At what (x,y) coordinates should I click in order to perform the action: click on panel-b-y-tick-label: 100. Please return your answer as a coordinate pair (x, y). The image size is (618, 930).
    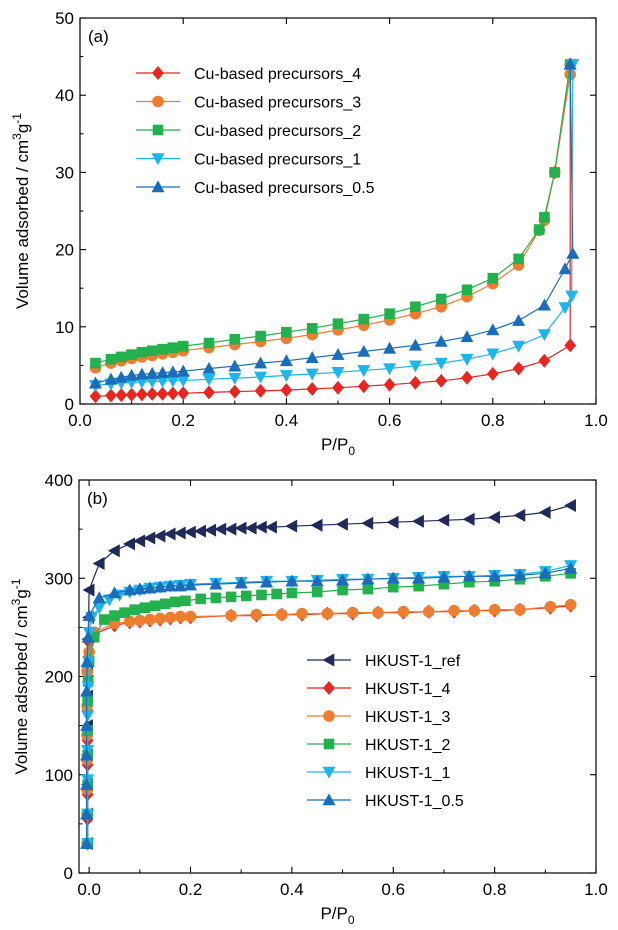
    Looking at the image, I should click on (59, 775).